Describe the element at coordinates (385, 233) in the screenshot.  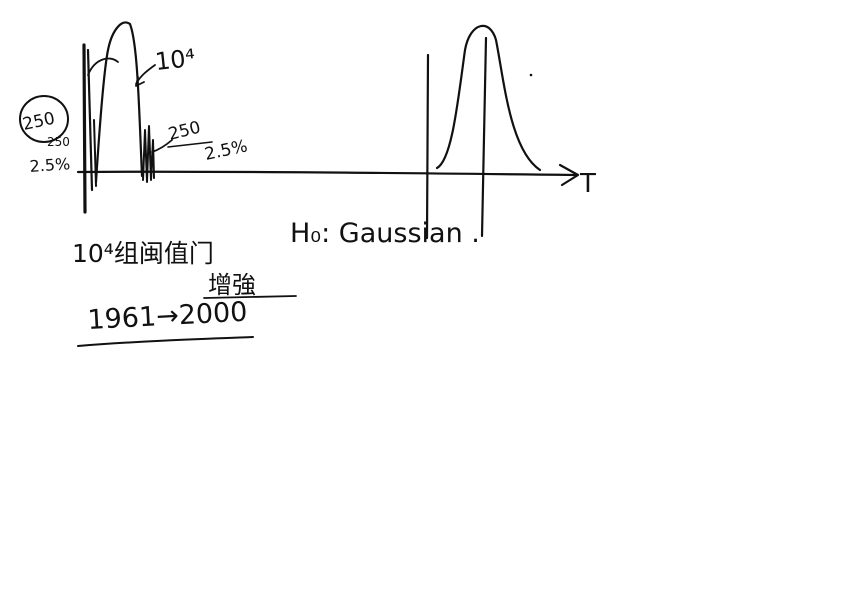
I see `hypothesis-text: H₀: Gaussian .` at that location.